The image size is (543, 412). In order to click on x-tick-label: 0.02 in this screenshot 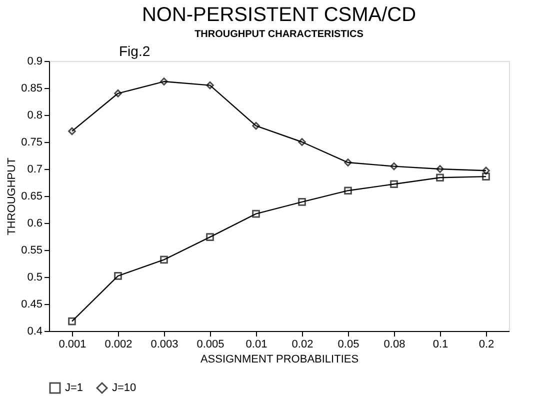, I will do `click(303, 344)`.